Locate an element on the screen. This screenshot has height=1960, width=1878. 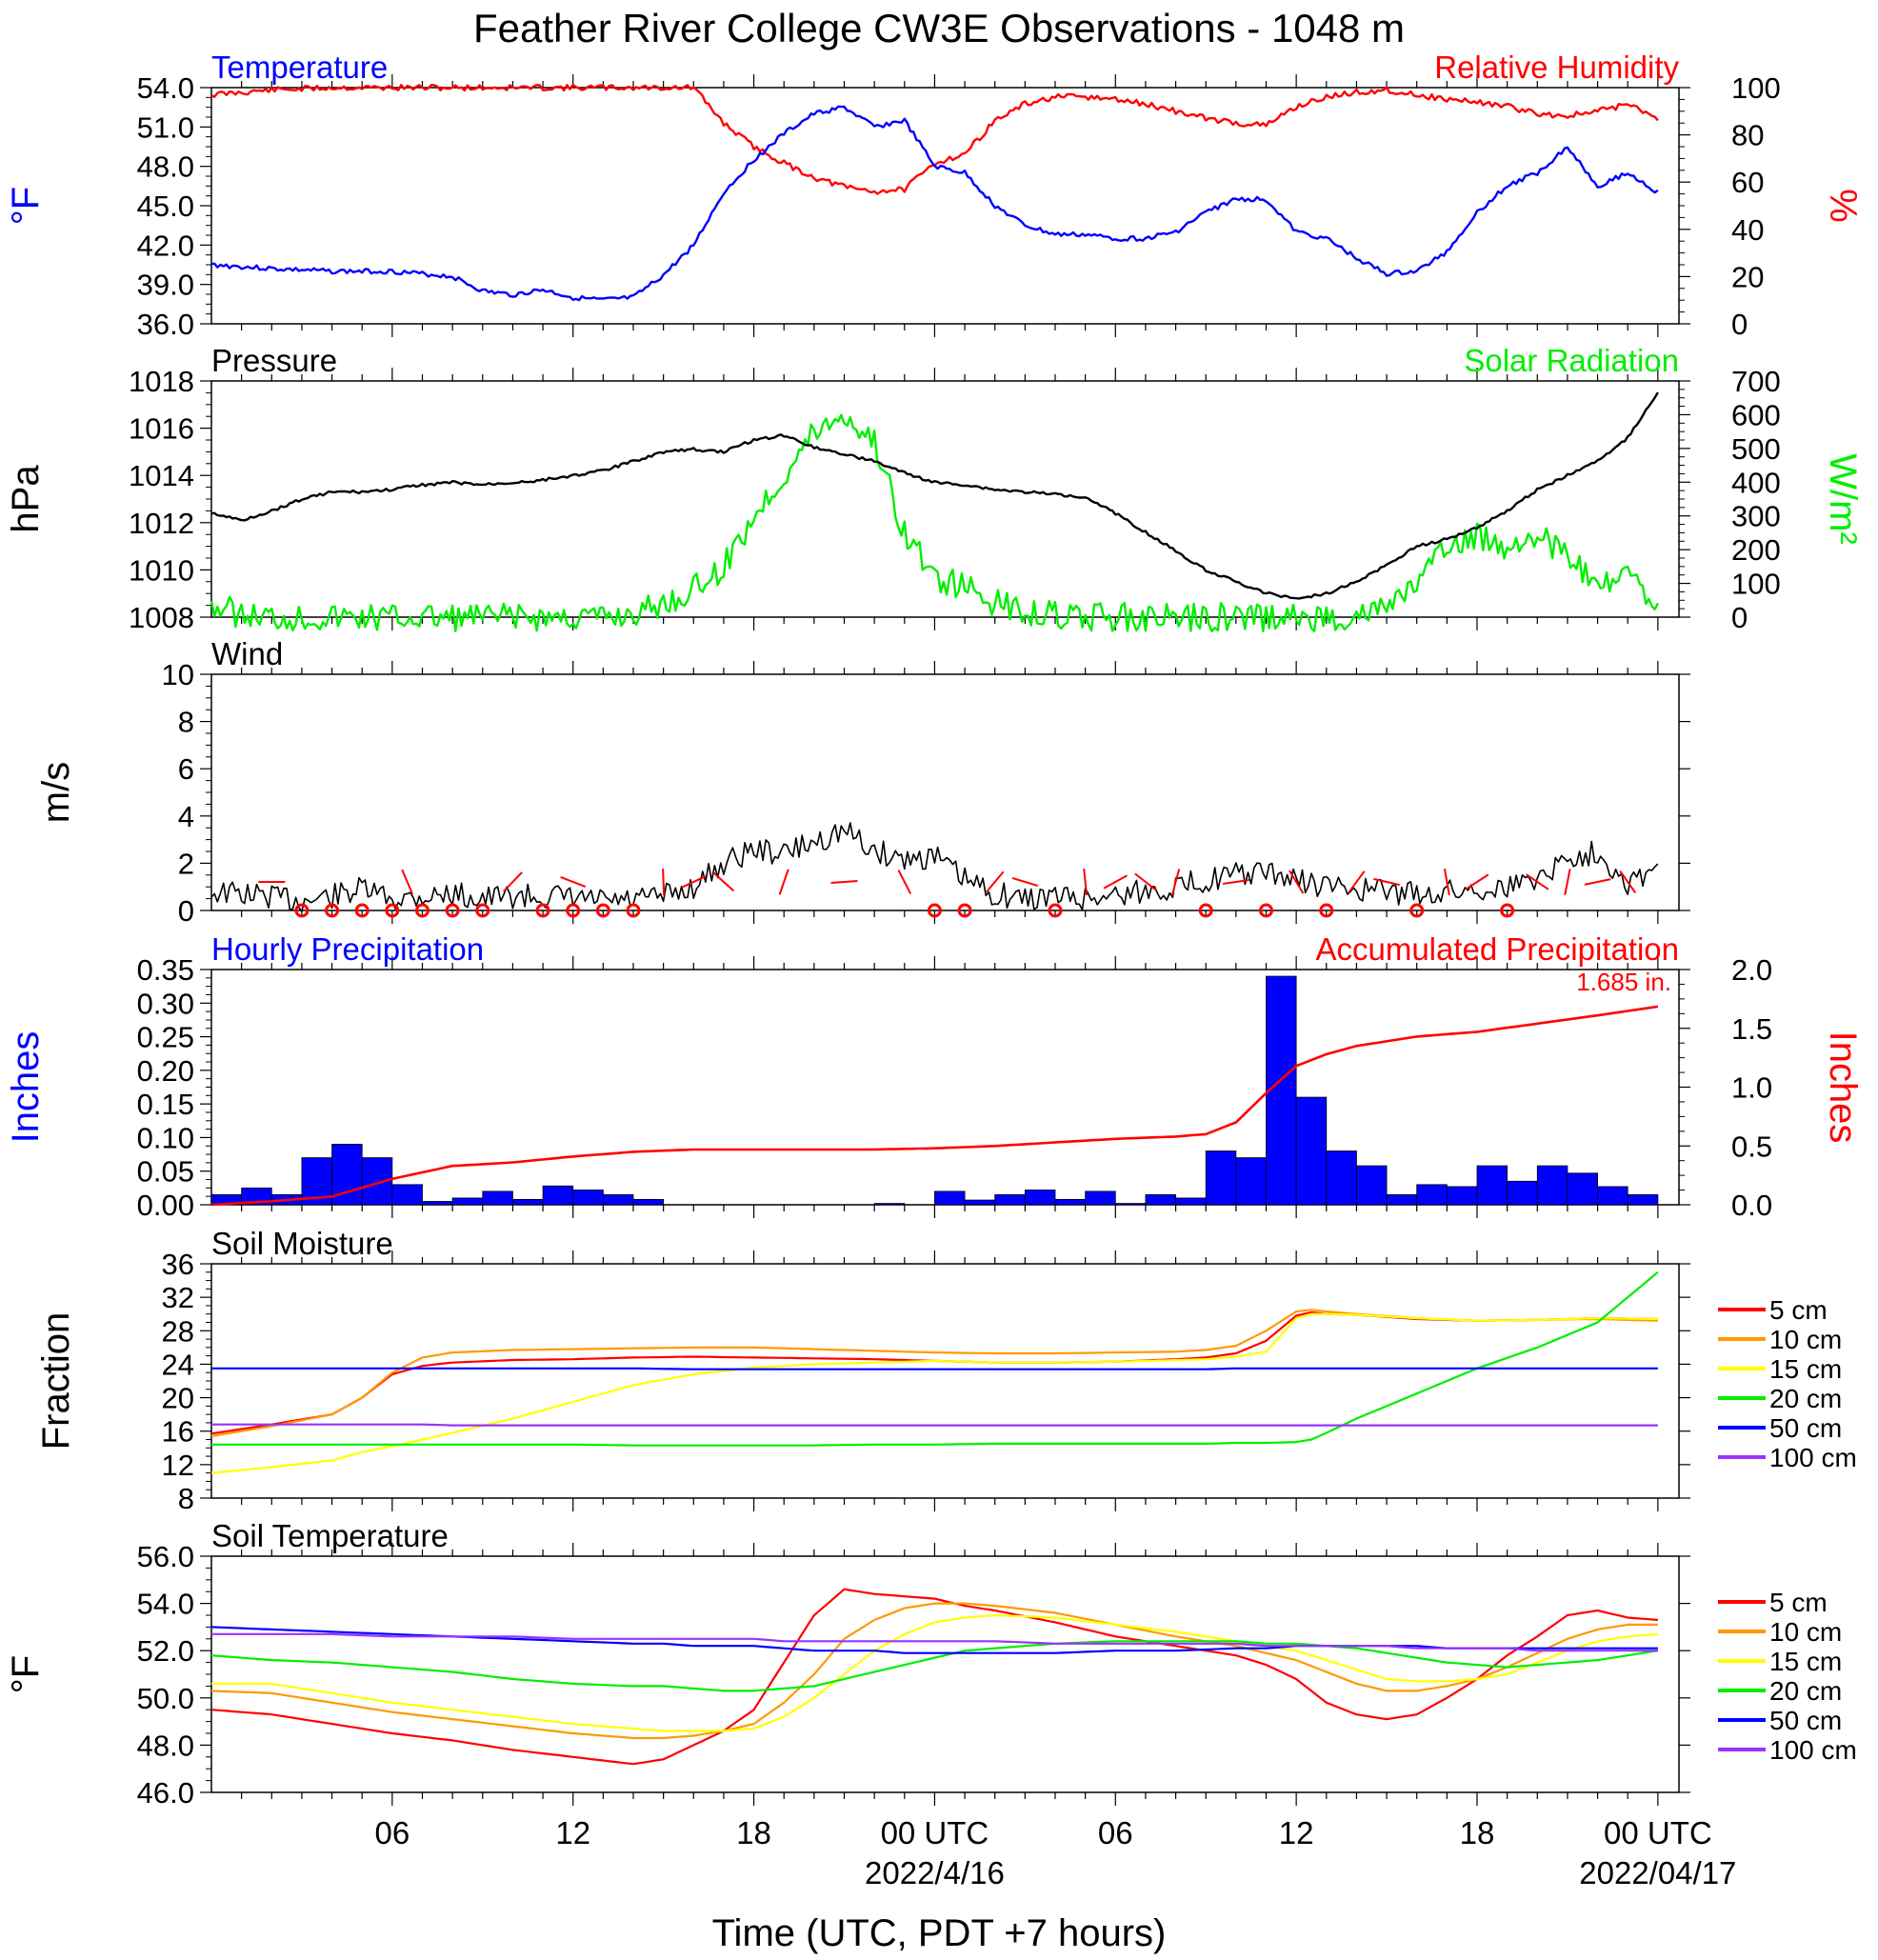
series-accumulated-precipitation is located at coordinates (934, 1106).